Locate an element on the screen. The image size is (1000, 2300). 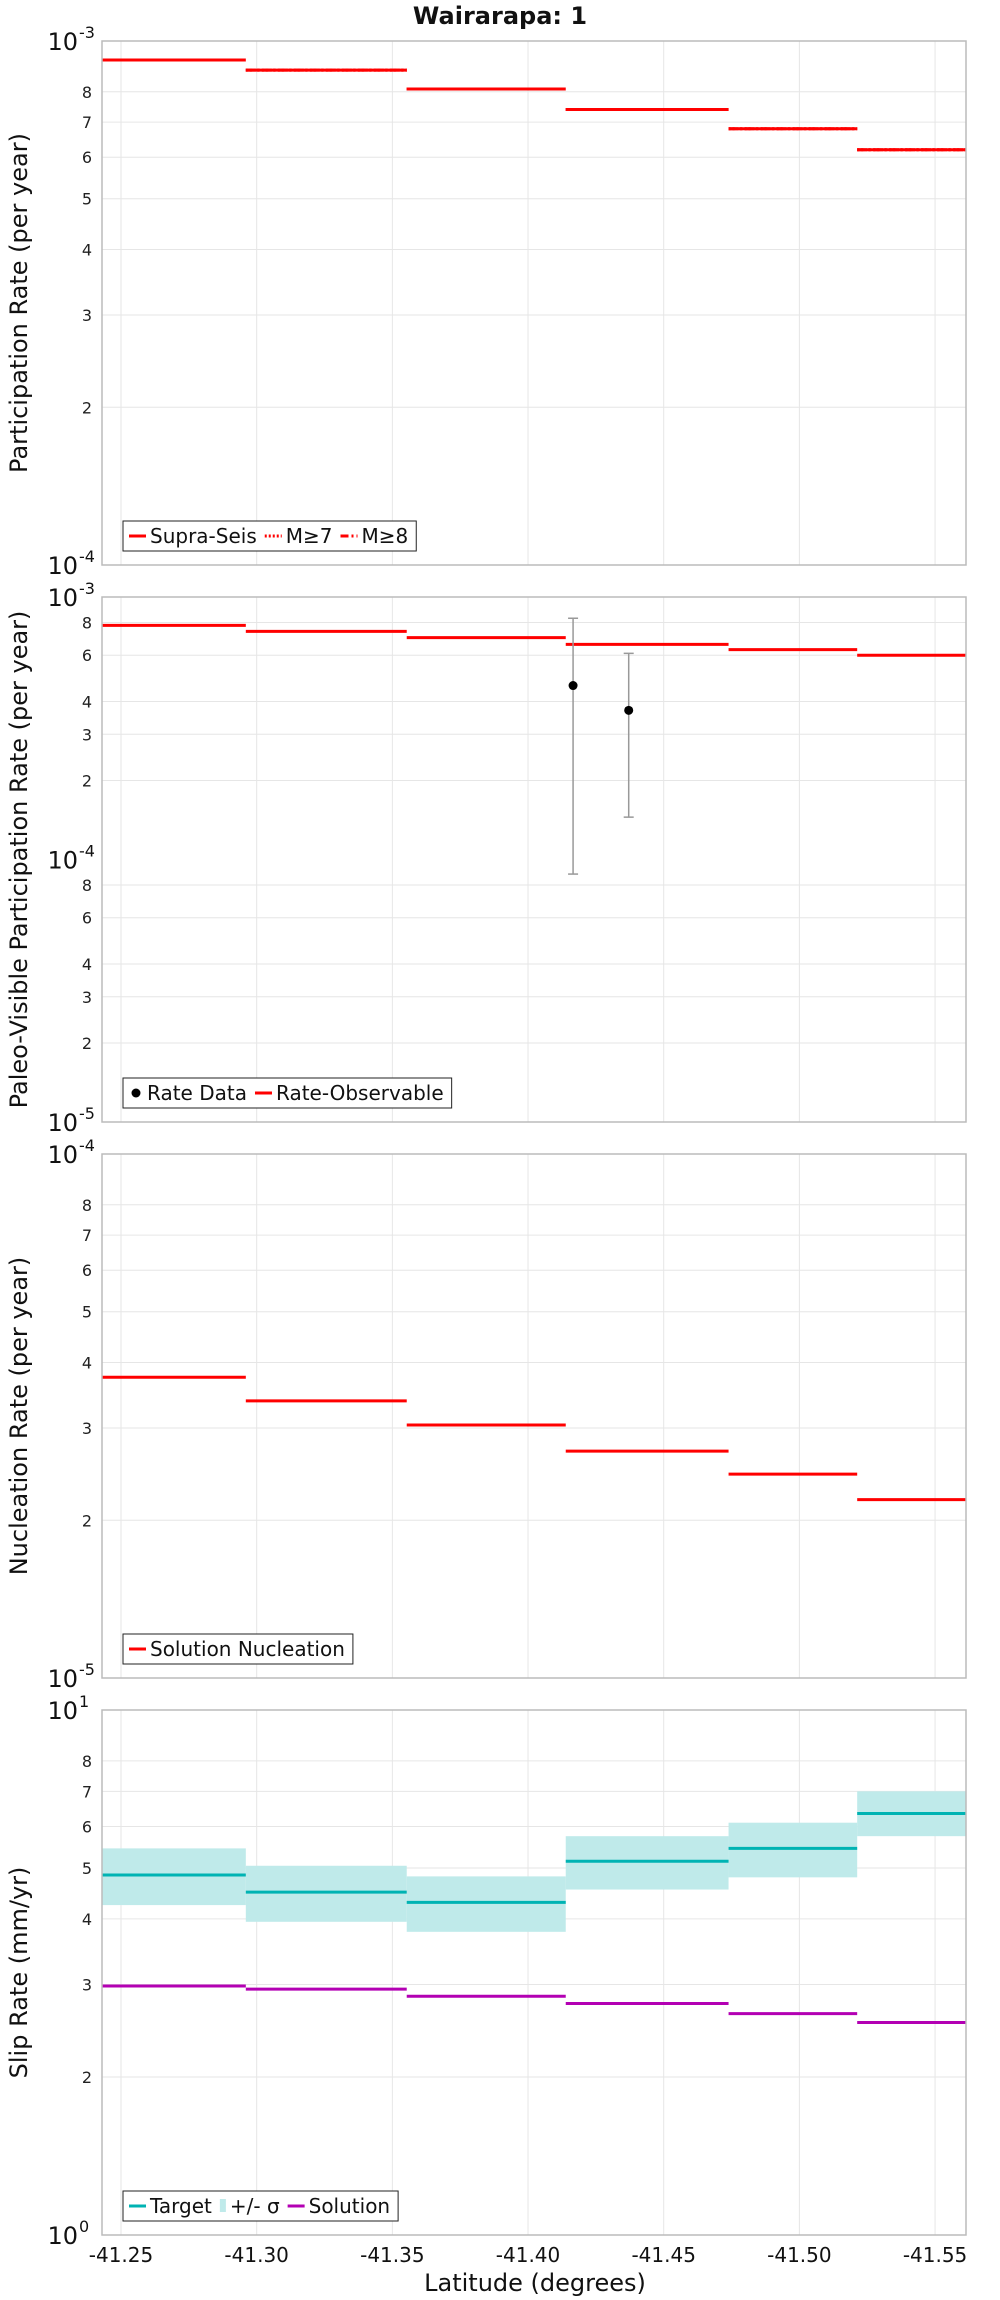
legend-label: Supra-Seis is located at coordinates (203, 536).